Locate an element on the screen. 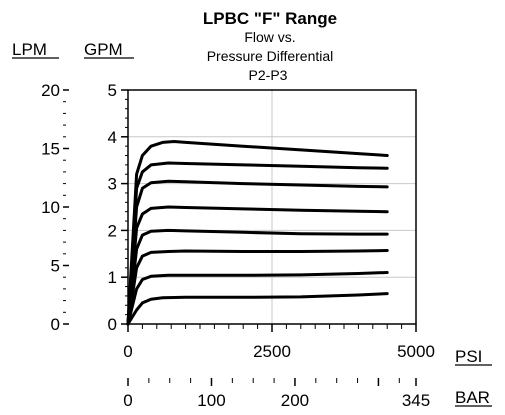 This screenshot has width=505, height=415. y2-tick-label: 10 is located at coordinates (50, 207).